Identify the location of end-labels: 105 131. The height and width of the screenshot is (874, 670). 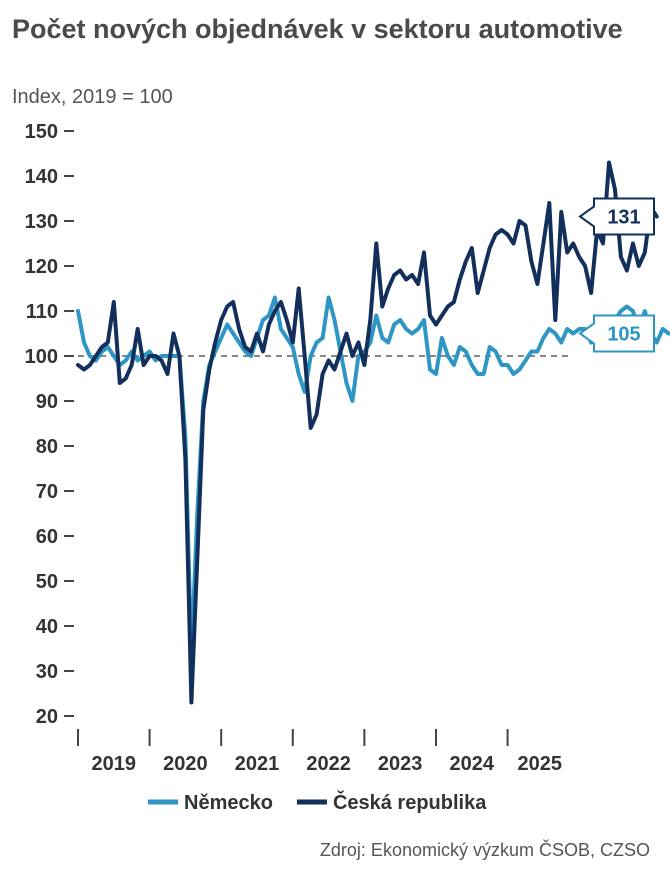
(616, 275).